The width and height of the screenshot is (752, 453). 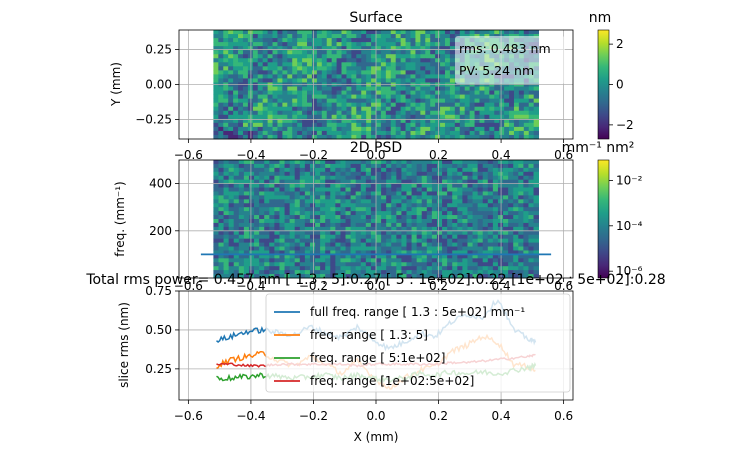 What do you see at coordinates (157, 84) in the screenshot?
I see `surface-y-ticks: 0.250.00−0.25` at bounding box center [157, 84].